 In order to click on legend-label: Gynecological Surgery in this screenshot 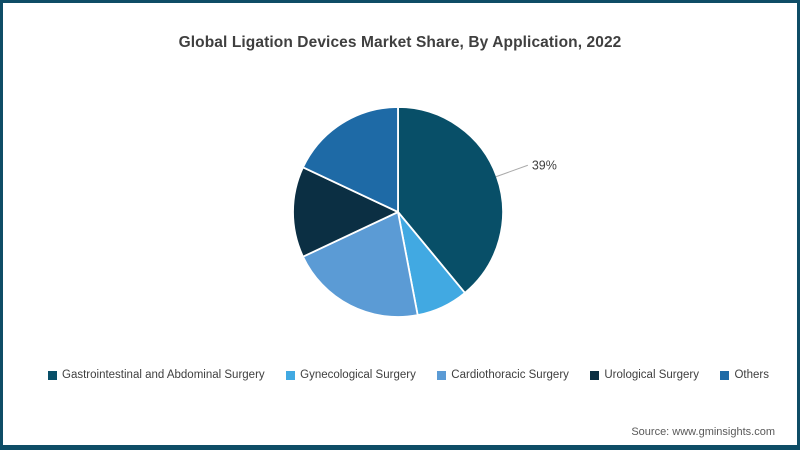, I will do `click(358, 375)`.